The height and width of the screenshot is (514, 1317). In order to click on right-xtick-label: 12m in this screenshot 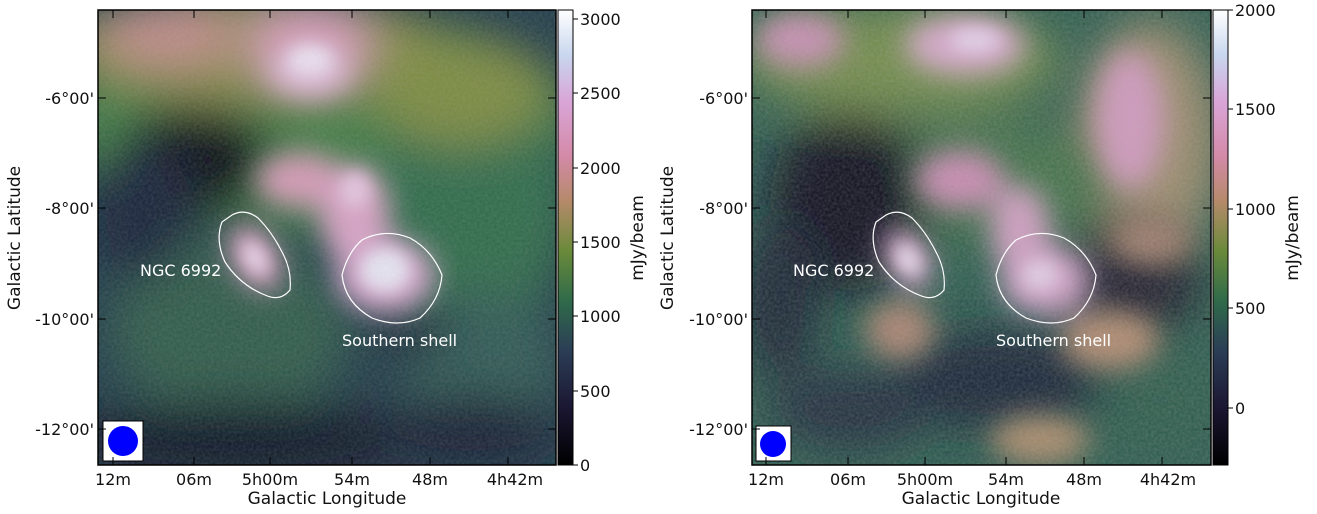, I will do `click(766, 479)`.